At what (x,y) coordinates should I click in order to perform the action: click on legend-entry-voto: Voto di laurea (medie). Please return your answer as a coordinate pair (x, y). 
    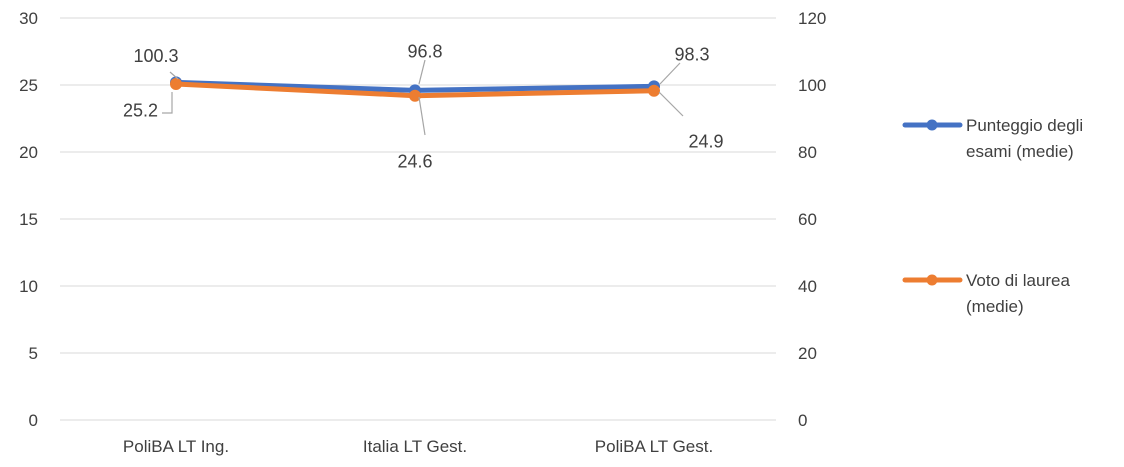
    Looking at the image, I should click on (986, 293).